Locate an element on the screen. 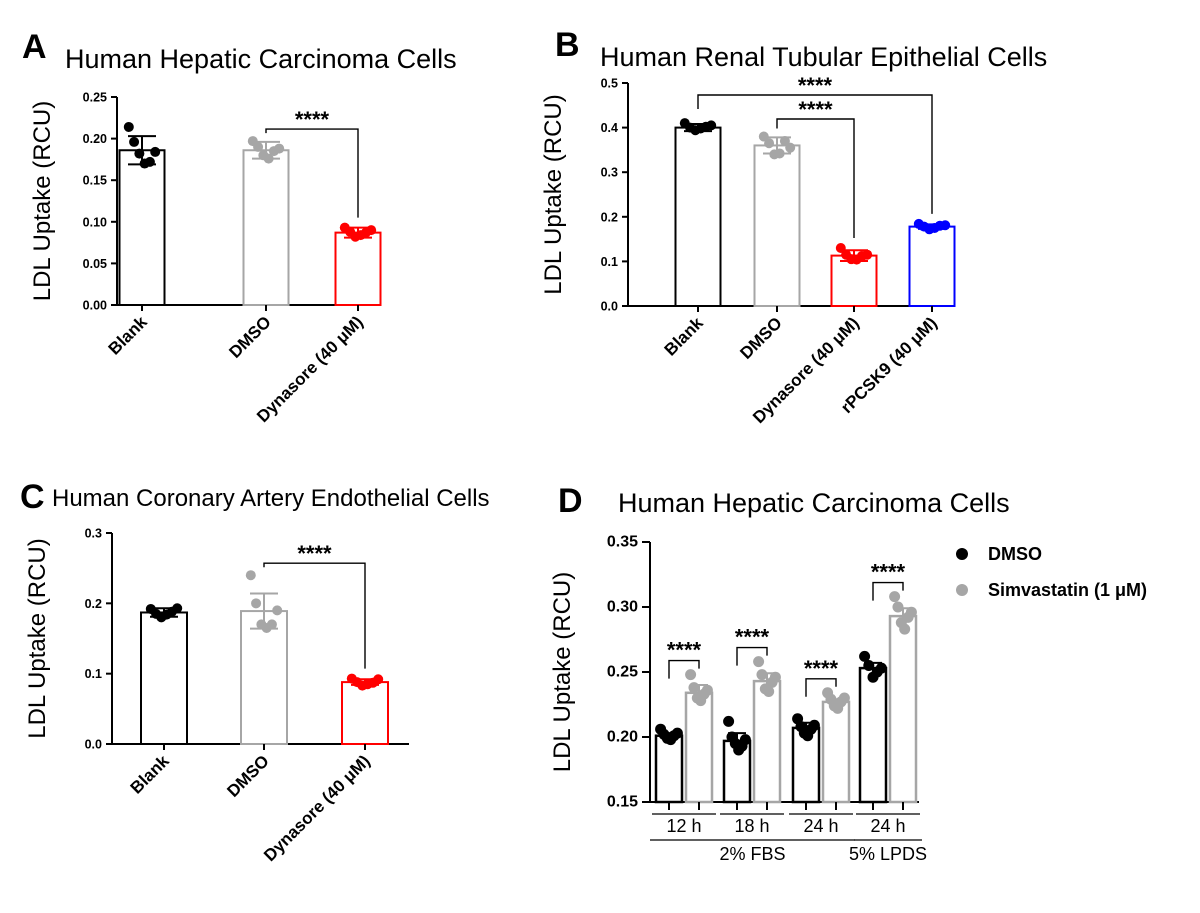 The image size is (1200, 913). y-tick-label: 0.00 is located at coordinates (95, 306).